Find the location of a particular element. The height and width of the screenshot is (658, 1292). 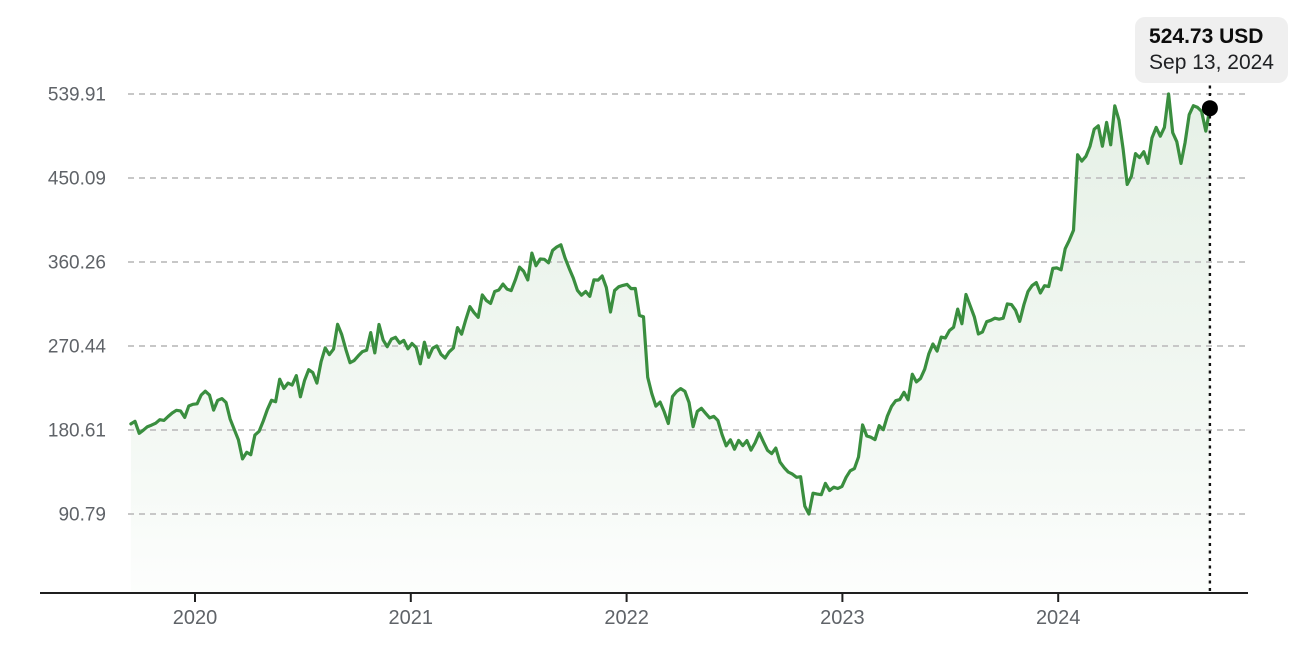

y-axis-tick-label: 180.61 is located at coordinates (77, 431).